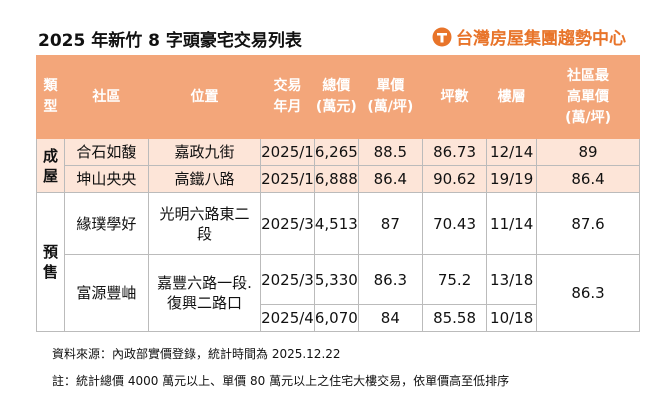  I want to click on text-line: 坪數, so click(454, 96).